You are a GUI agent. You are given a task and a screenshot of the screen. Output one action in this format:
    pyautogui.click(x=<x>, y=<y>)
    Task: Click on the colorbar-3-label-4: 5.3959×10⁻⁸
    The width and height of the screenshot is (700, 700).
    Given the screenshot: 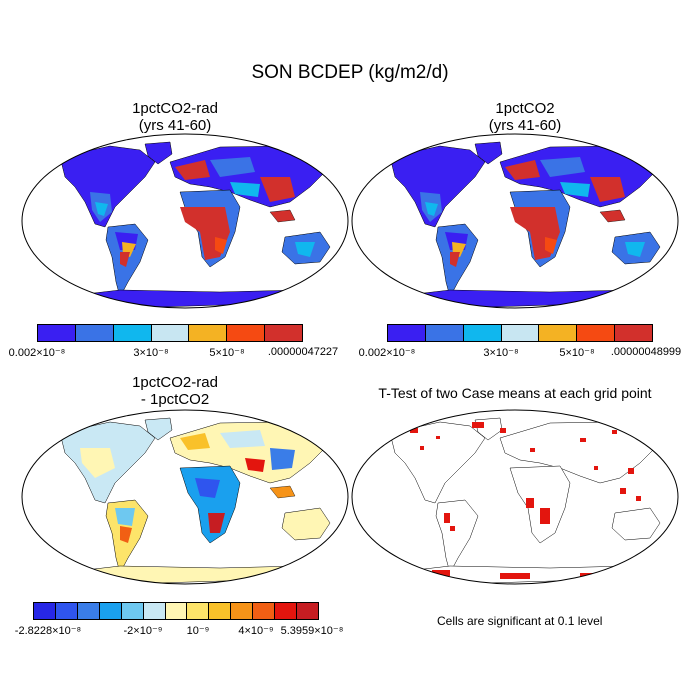 What is the action you would take?
    pyautogui.click(x=312, y=631)
    